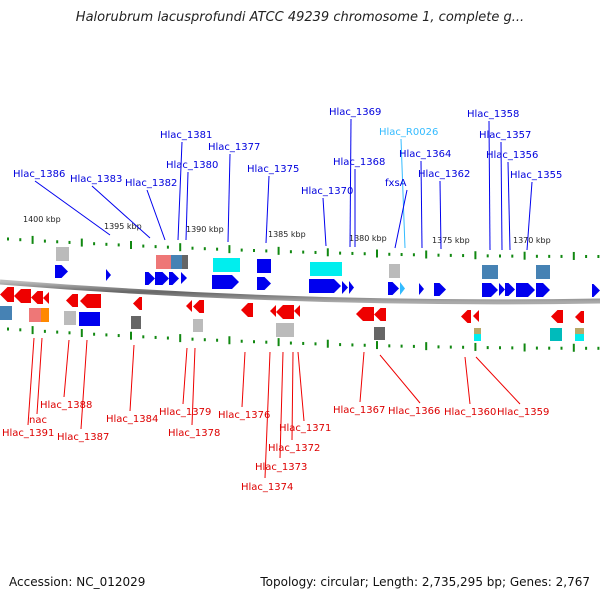 This screenshot has width=600, height=600. Describe the element at coordinates (355, 112) in the screenshot. I see `gene-label: Hlac_1369` at that location.